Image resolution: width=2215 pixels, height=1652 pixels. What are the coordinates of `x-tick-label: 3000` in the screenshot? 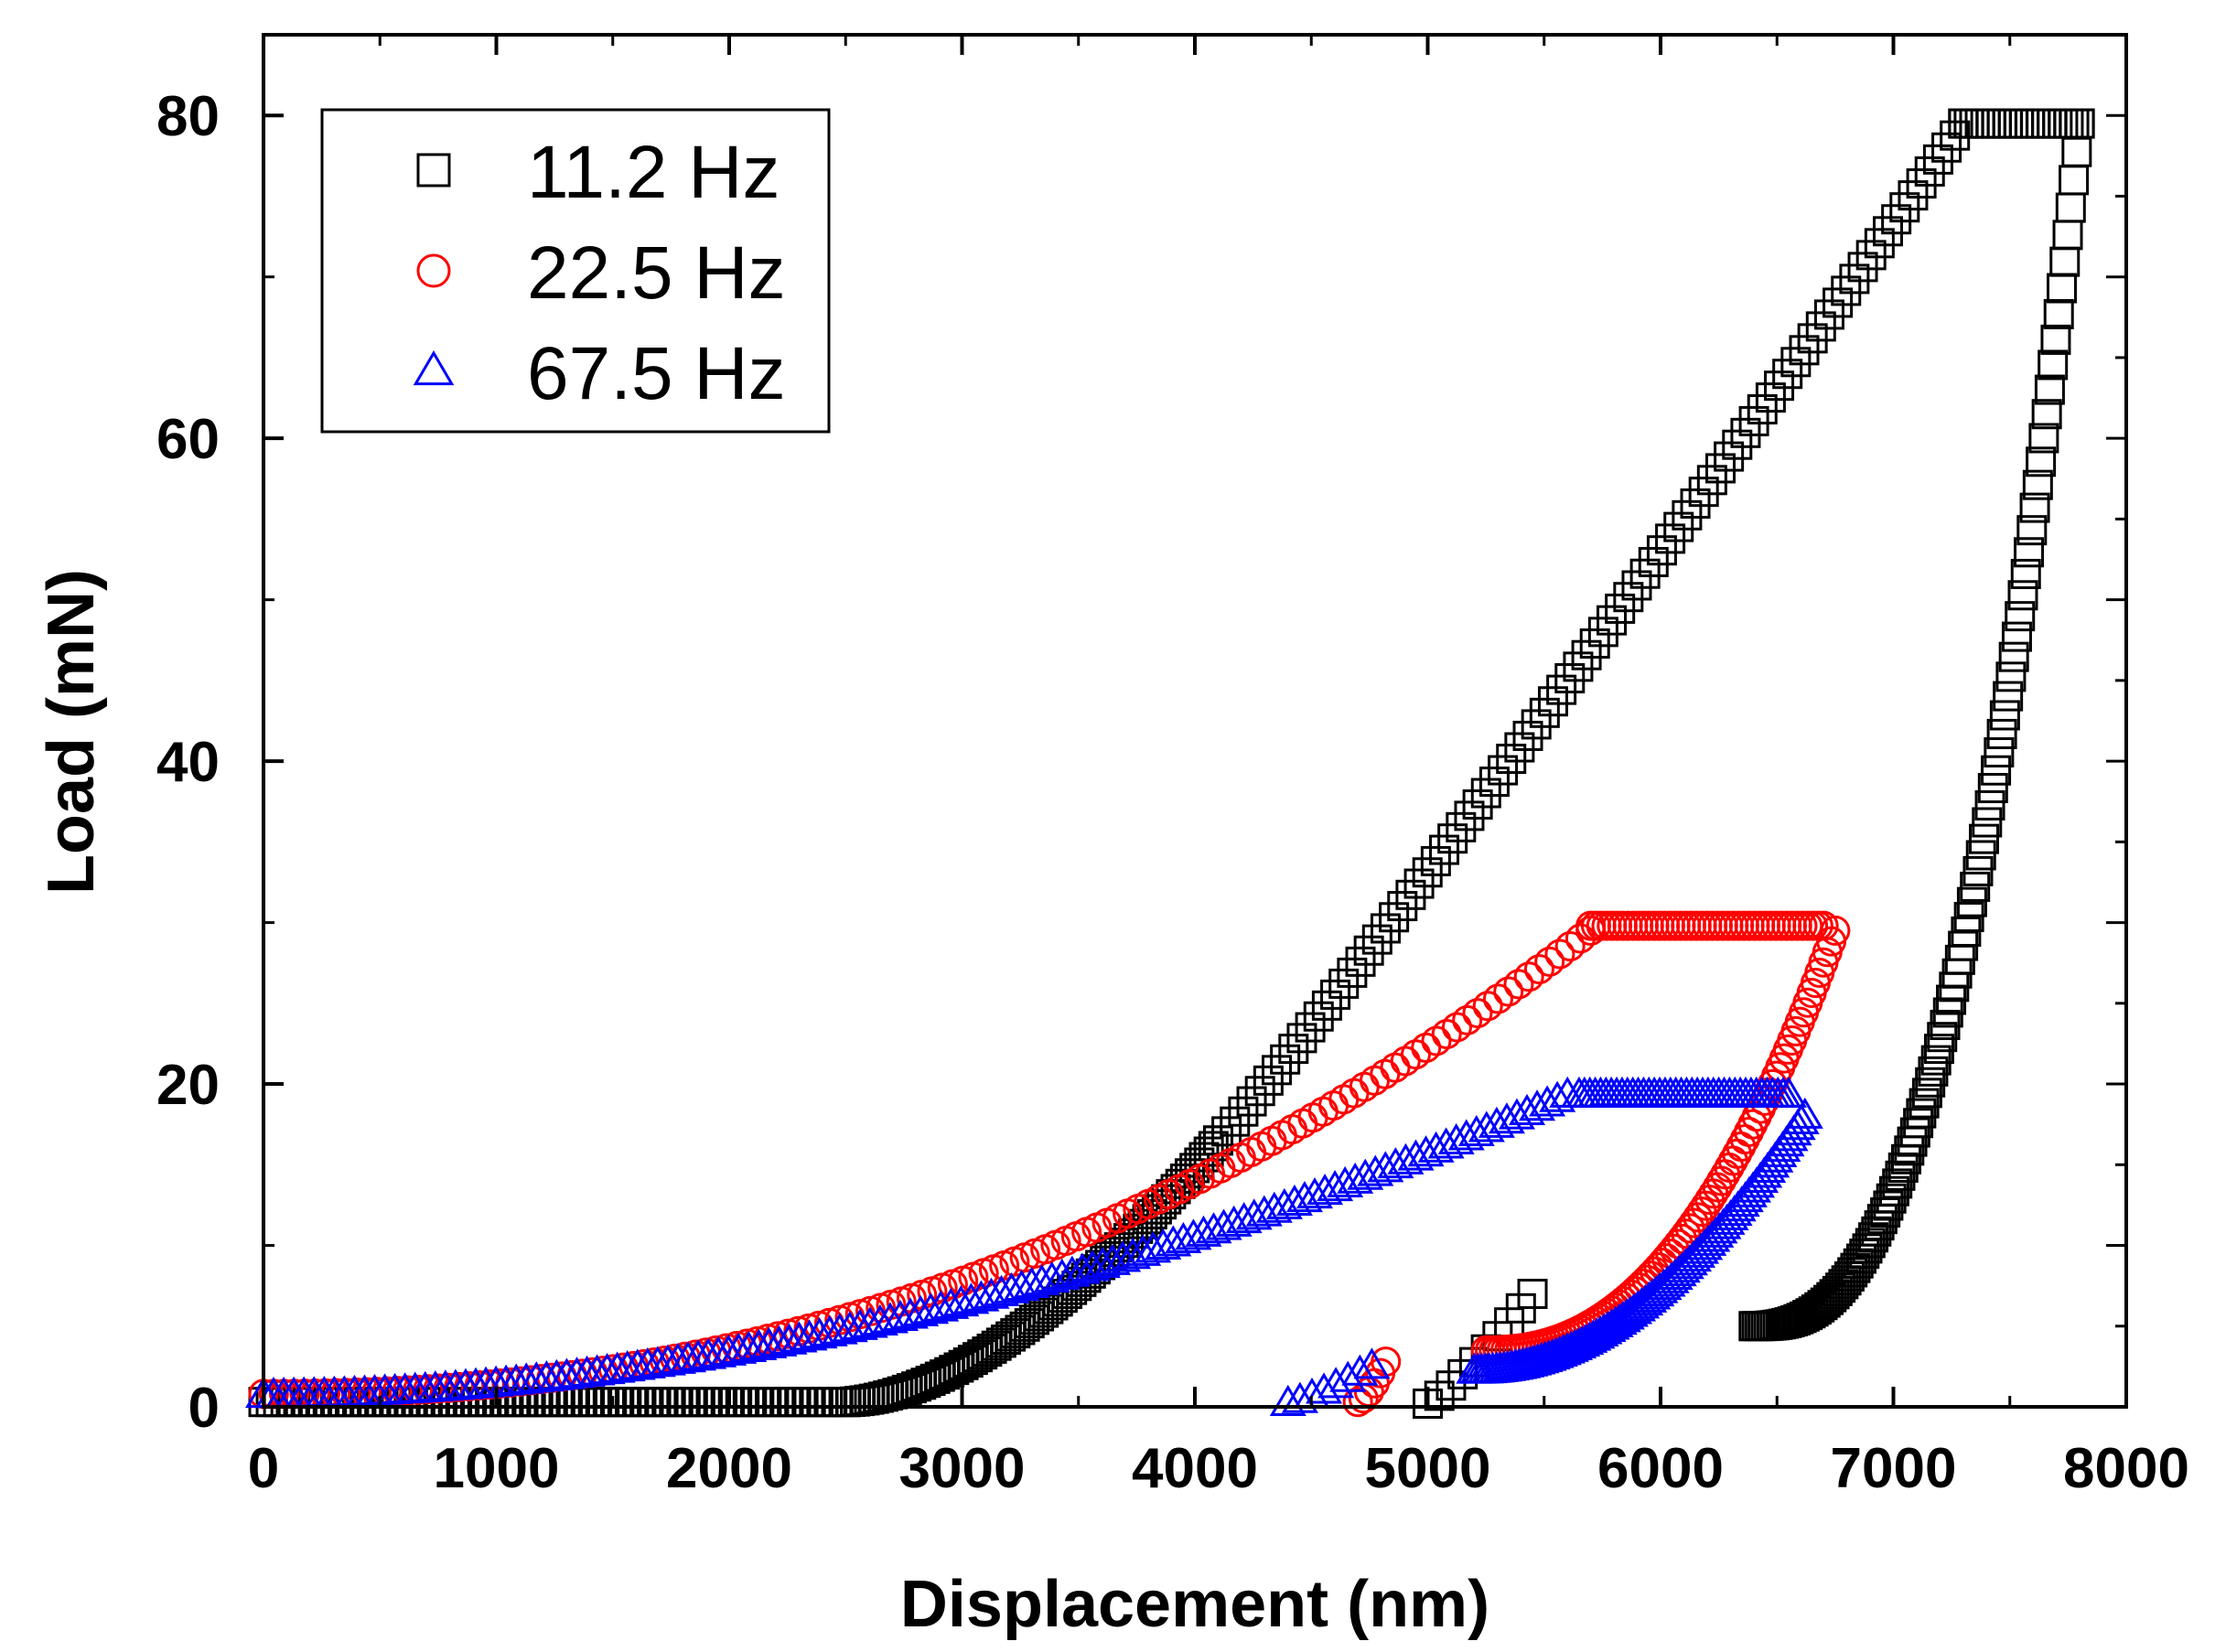 It's located at (963, 1468).